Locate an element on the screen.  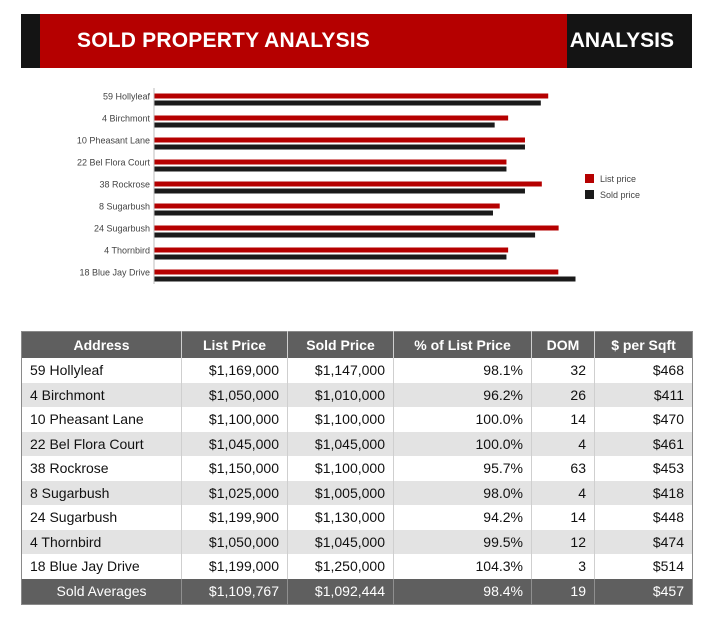
table-cell: $514 is located at coordinates (643, 566).